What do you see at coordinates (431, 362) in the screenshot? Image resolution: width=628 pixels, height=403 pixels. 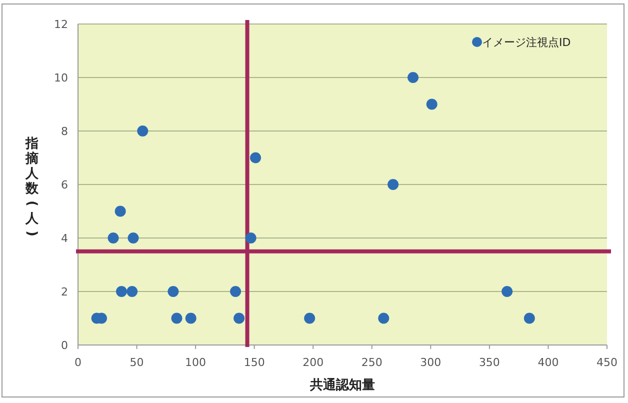 I see `x-tick-label: 300` at bounding box center [431, 362].